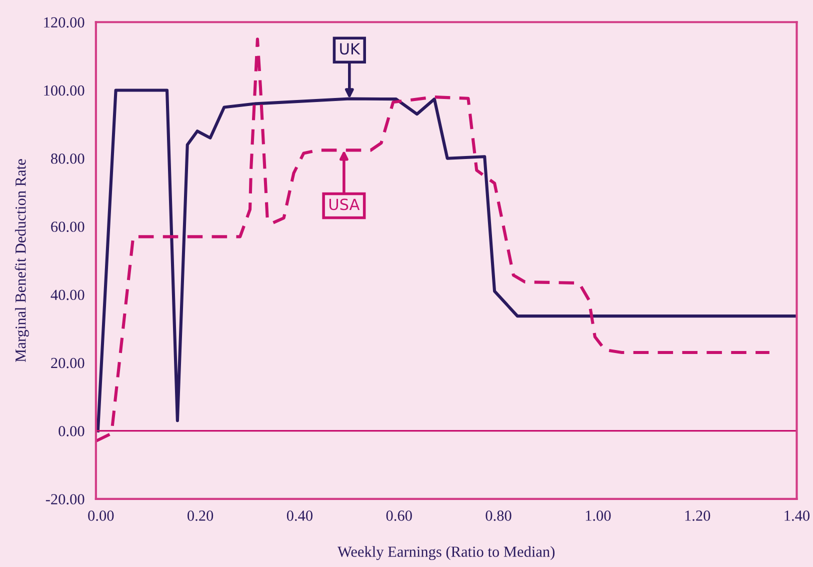 This screenshot has height=567, width=813. Describe the element at coordinates (64, 22) in the screenshot. I see `y-tick-label: 120.00` at that location.